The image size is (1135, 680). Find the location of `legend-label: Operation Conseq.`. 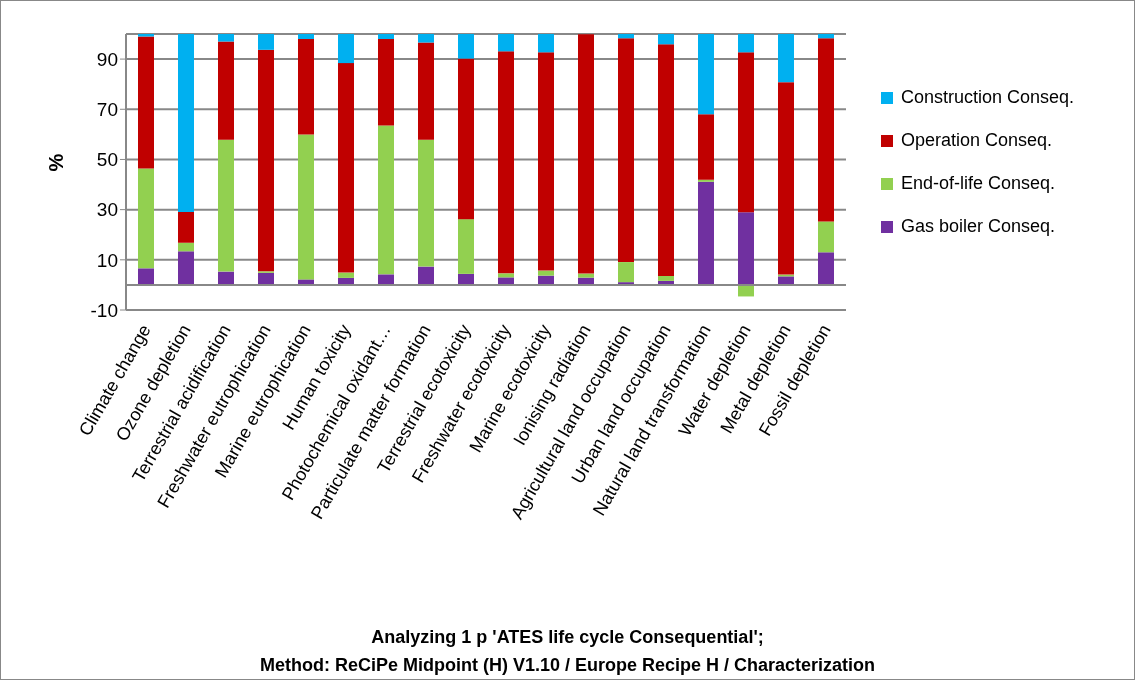

legend-label: Operation Conseq. is located at coordinates (977, 140).